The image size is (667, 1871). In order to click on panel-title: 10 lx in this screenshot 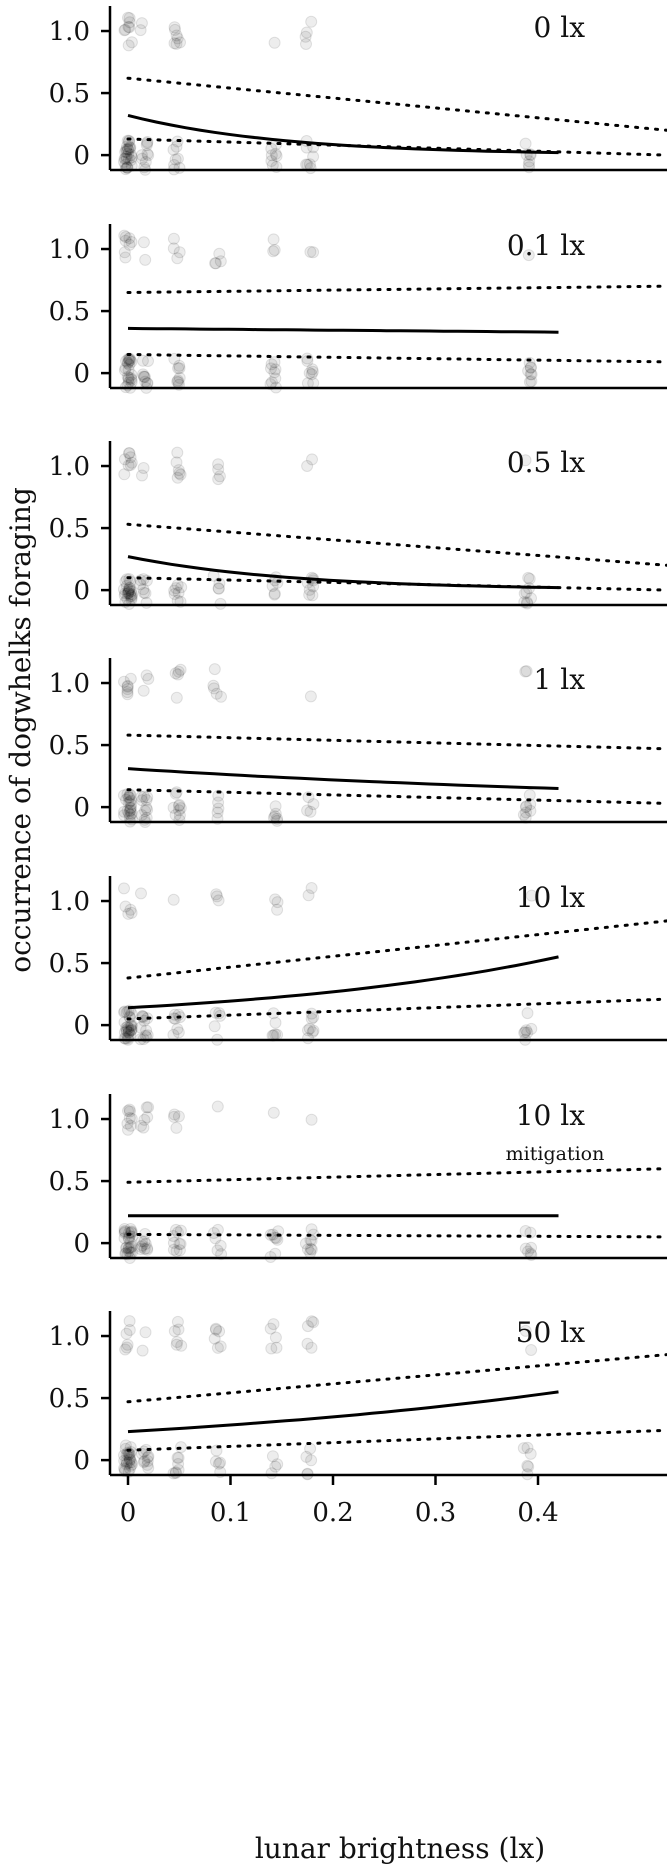, I will do `click(550, 897)`.